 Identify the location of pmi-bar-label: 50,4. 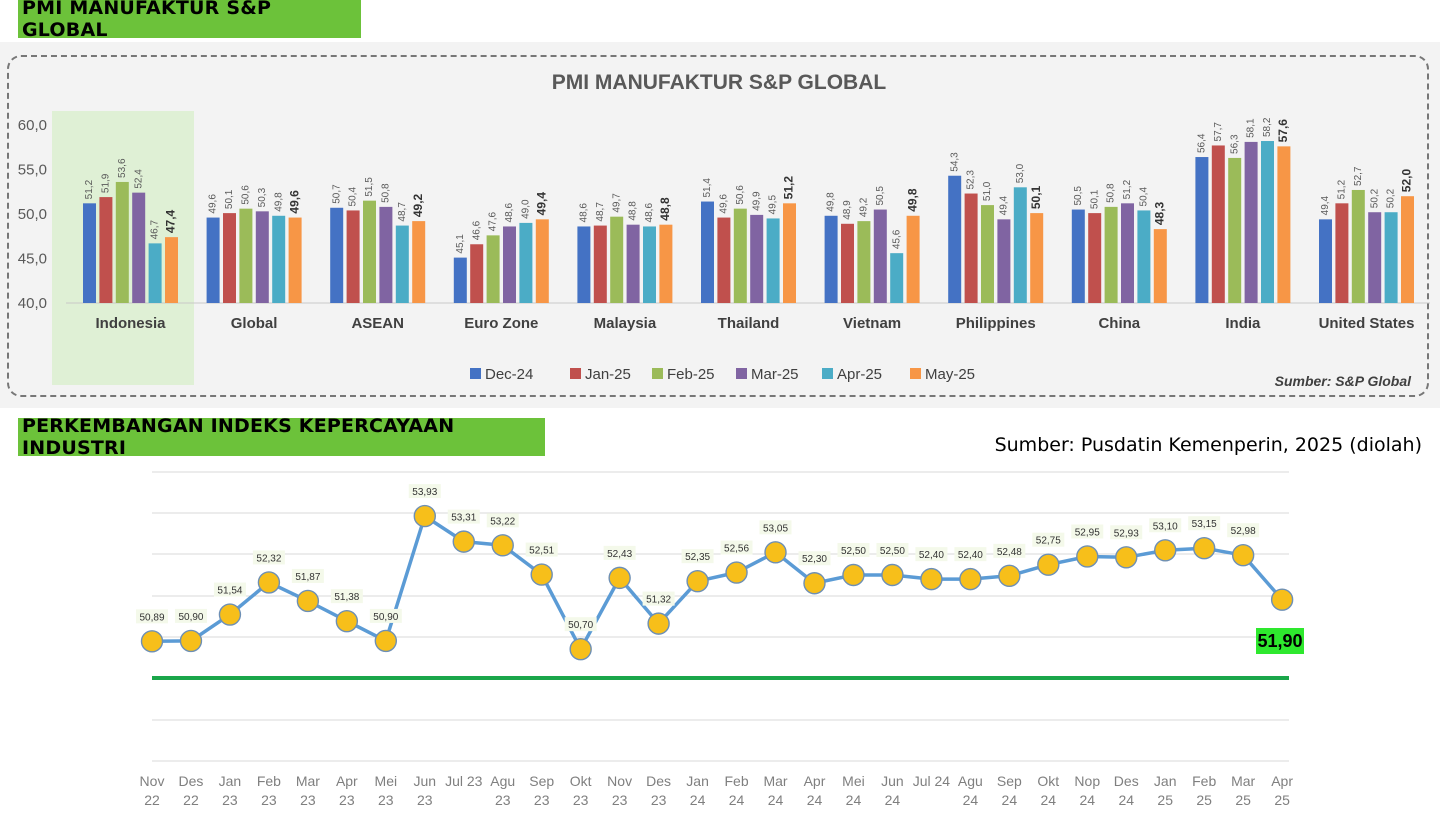
(1144, 197).